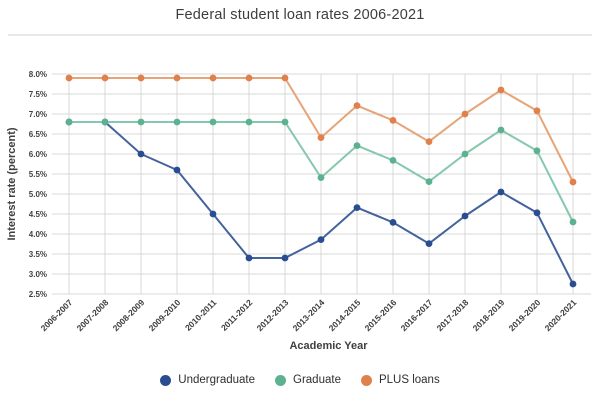 The width and height of the screenshot is (600, 413). What do you see at coordinates (561, 315) in the screenshot?
I see `x-tick-label: 2020-2021` at bounding box center [561, 315].